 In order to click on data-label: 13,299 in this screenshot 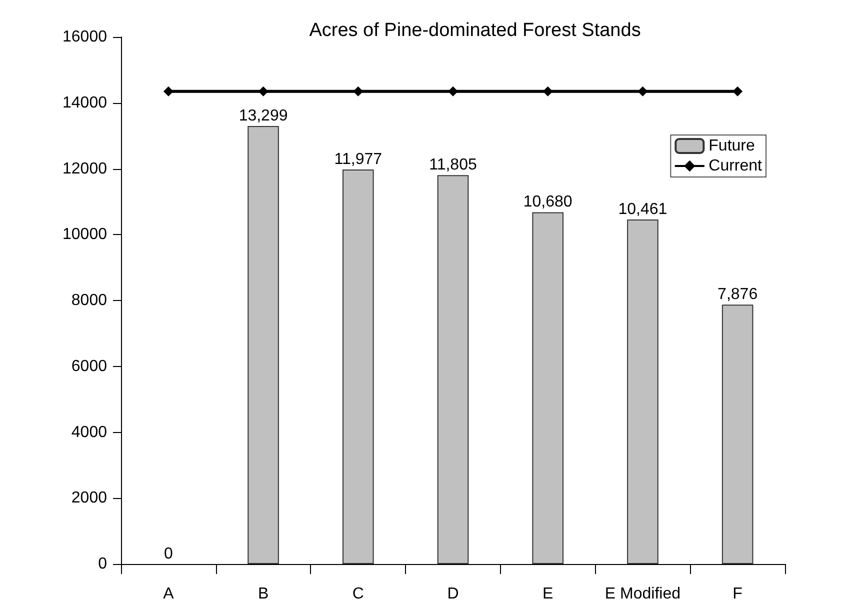, I will do `click(263, 115)`.